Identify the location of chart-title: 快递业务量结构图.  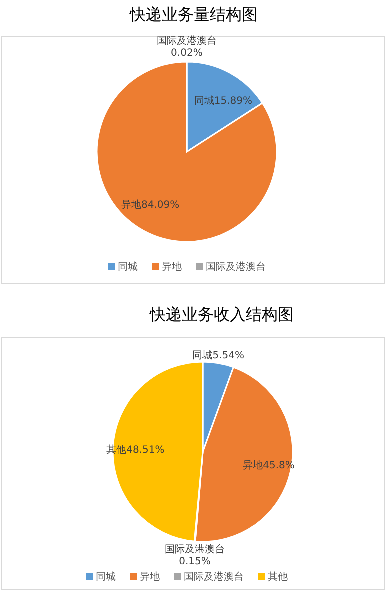
(193, 14).